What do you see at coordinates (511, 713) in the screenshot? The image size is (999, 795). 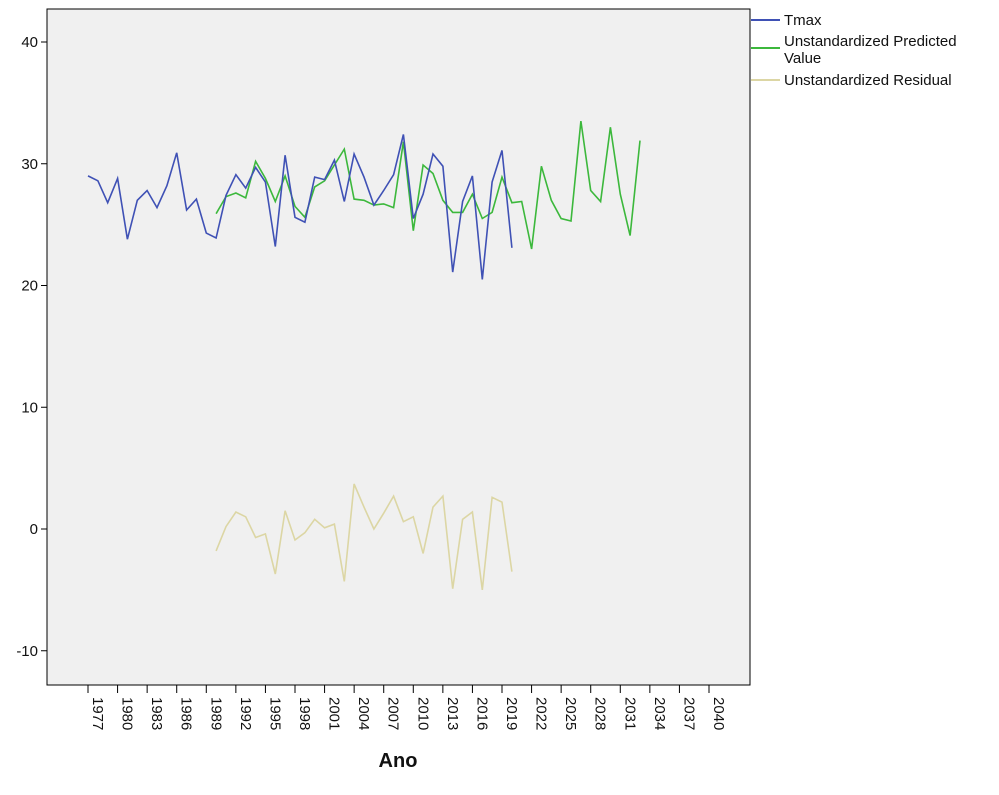 I see `x-tick-label: 2019` at bounding box center [511, 713].